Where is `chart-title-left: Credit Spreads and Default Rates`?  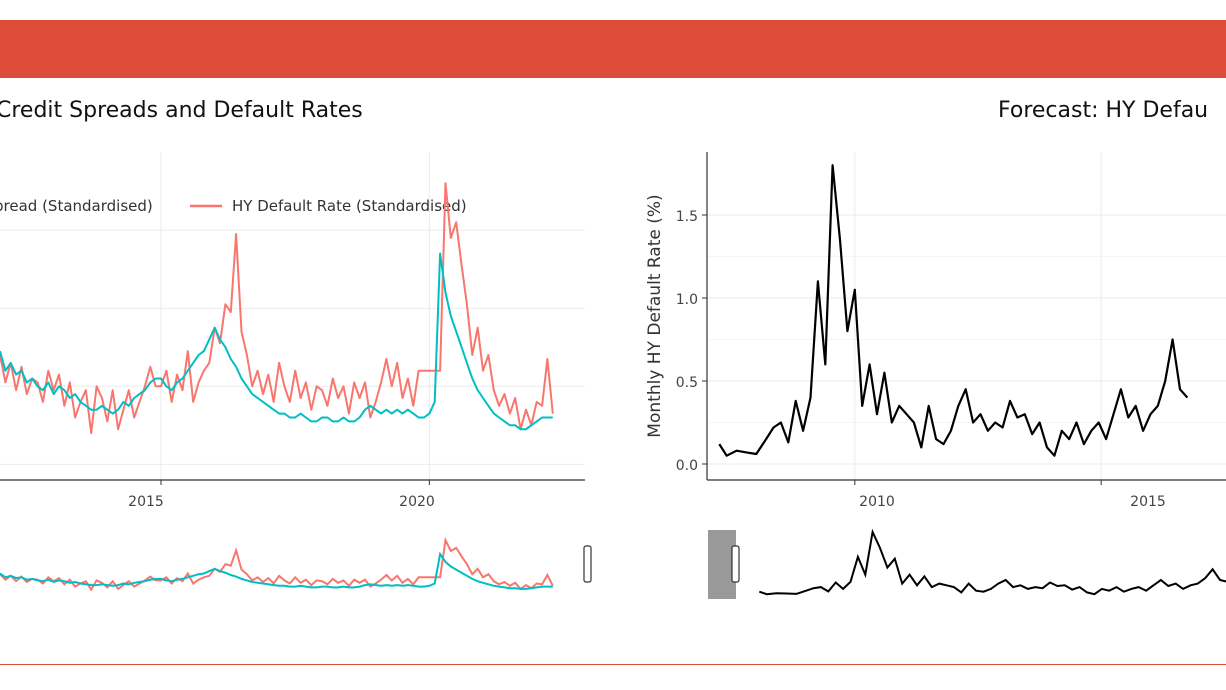
chart-title-left: Credit Spreads and Default Rates is located at coordinates (181, 110).